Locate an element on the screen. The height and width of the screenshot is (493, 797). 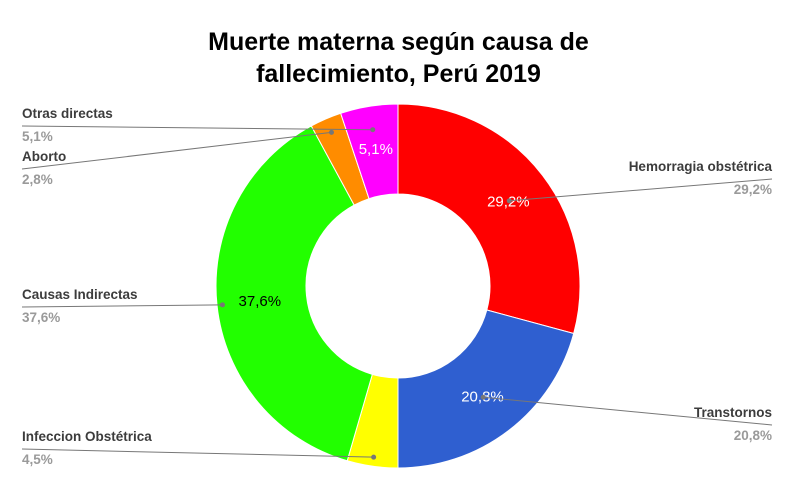
callout-line-hemorragia-obstetrica is located at coordinates (641, 190).